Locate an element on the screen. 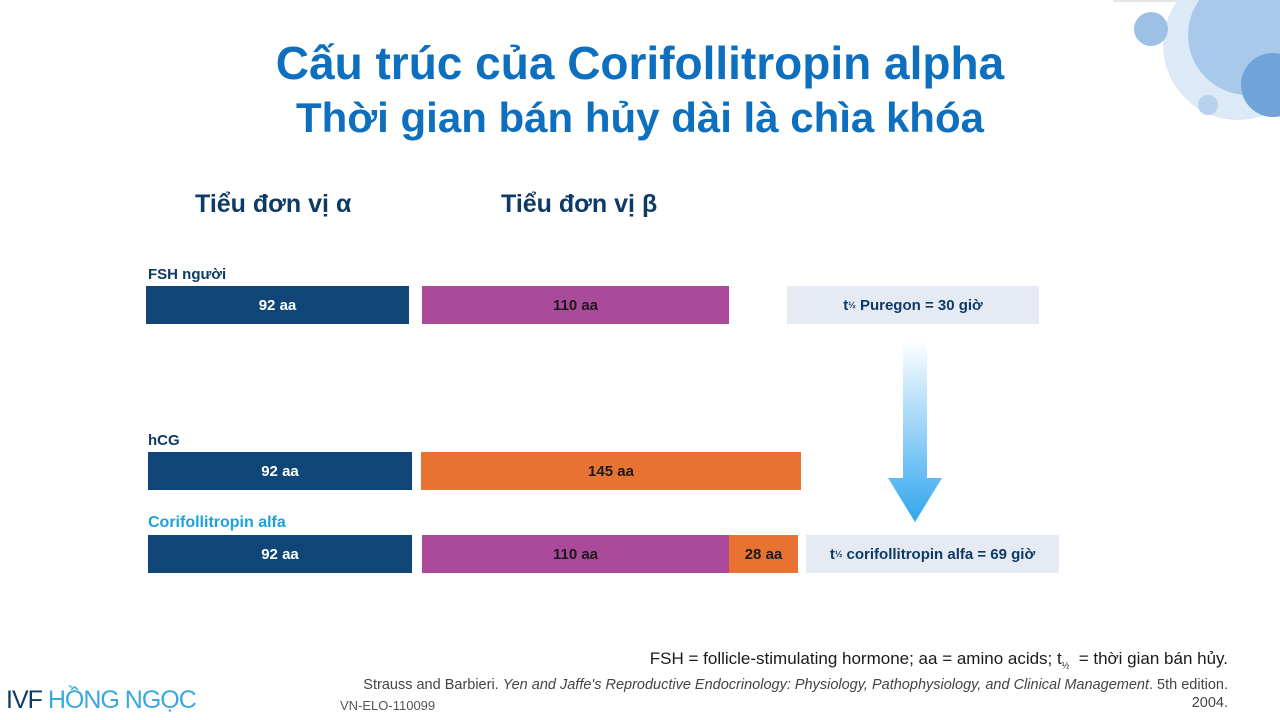 This screenshot has width=1280, height=720. logo: IVF HỒNG NGỌC is located at coordinates (101, 700).